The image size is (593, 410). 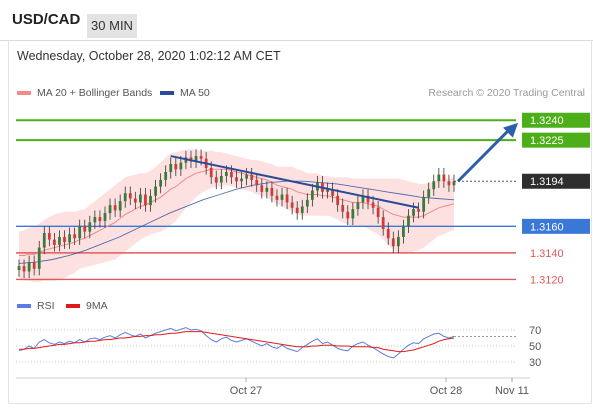 I want to click on level-tag-3: 1.3140, so click(x=547, y=254).